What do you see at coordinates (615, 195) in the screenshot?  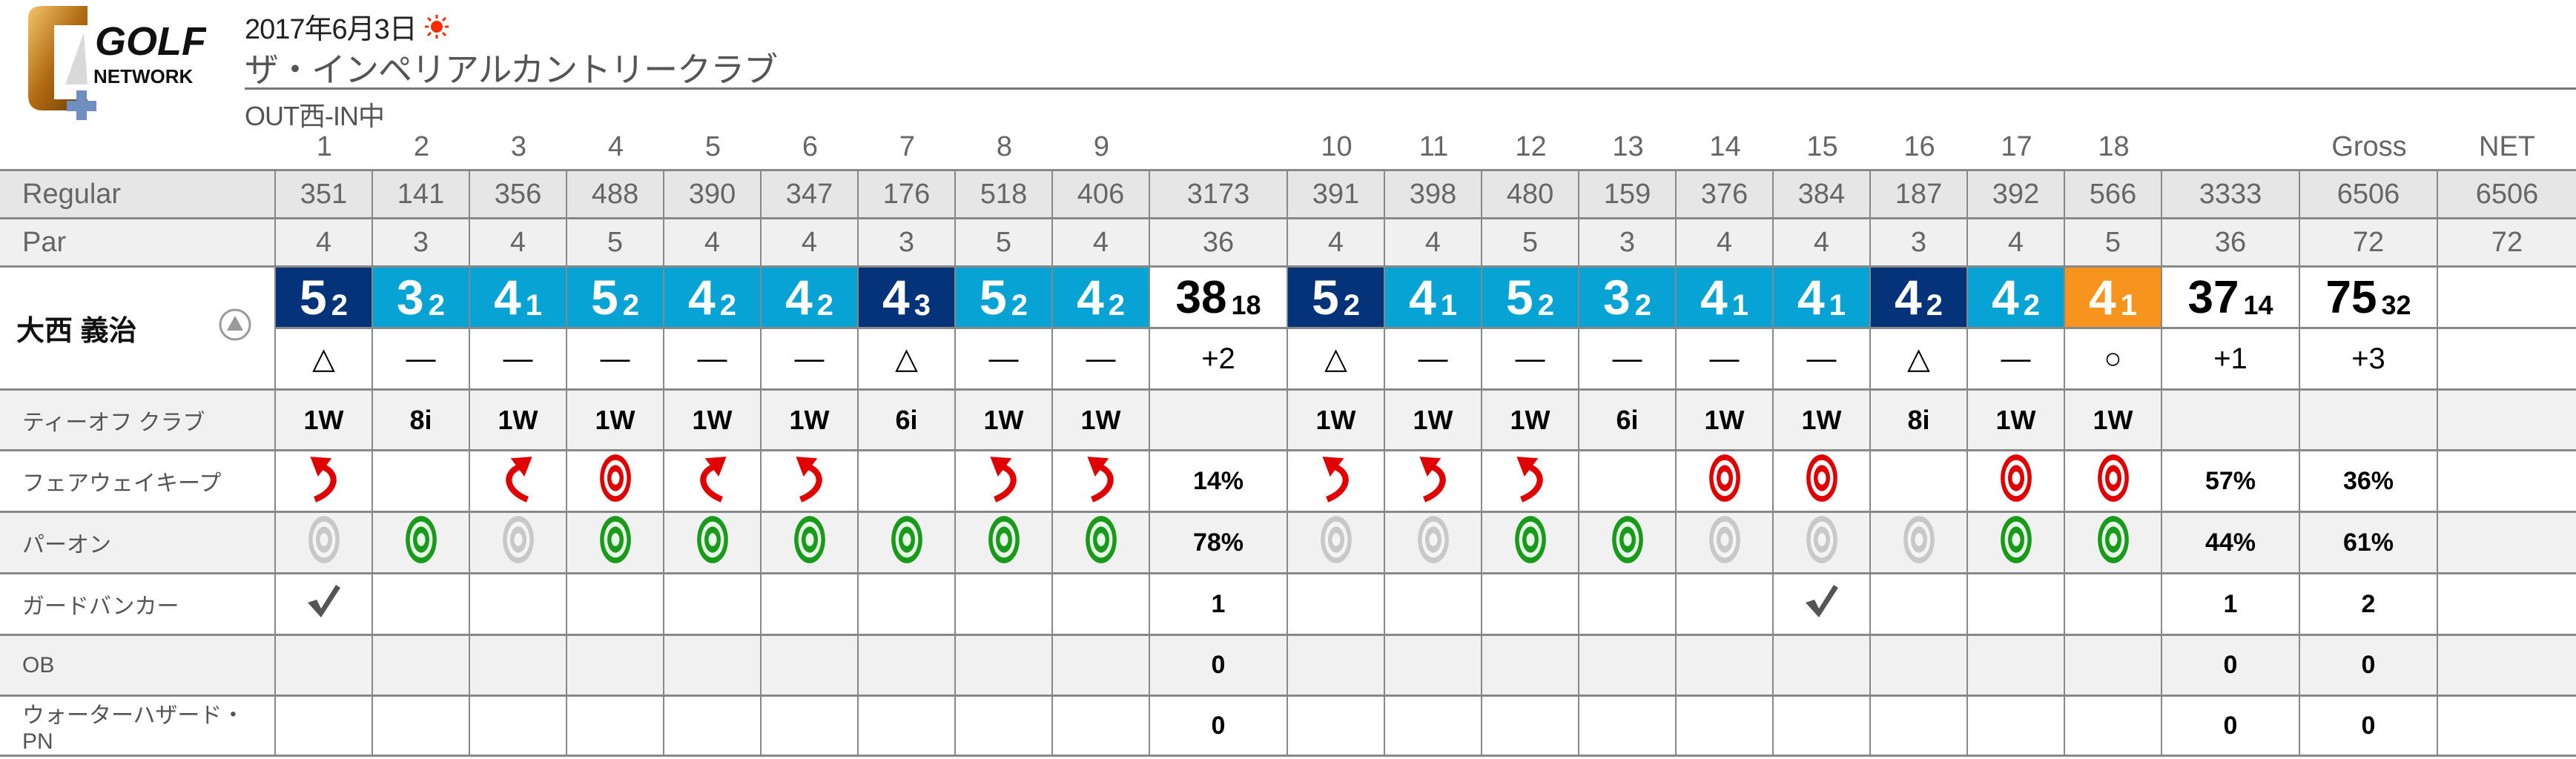 I see `regular-hole-4: 488` at bounding box center [615, 195].